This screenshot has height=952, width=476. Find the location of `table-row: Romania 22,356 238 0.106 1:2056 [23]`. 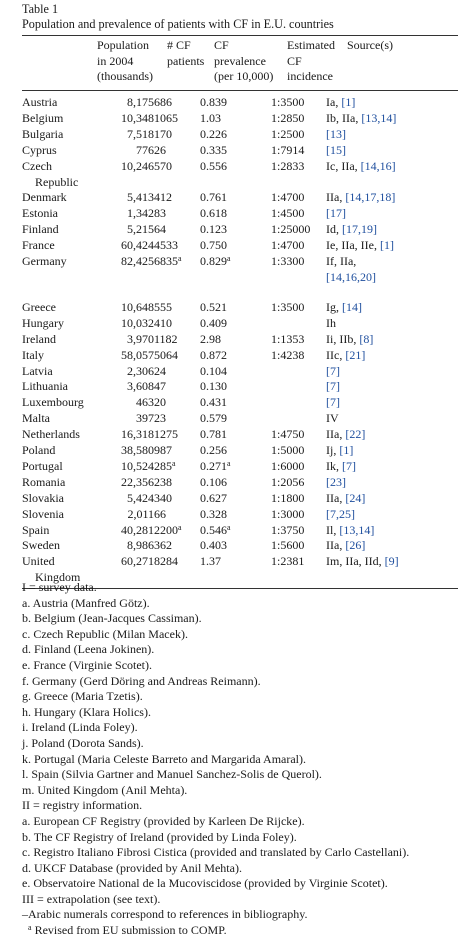

table-row: Romania 22,356 238 0.106 1:2056 [23] is located at coordinates (240, 483).